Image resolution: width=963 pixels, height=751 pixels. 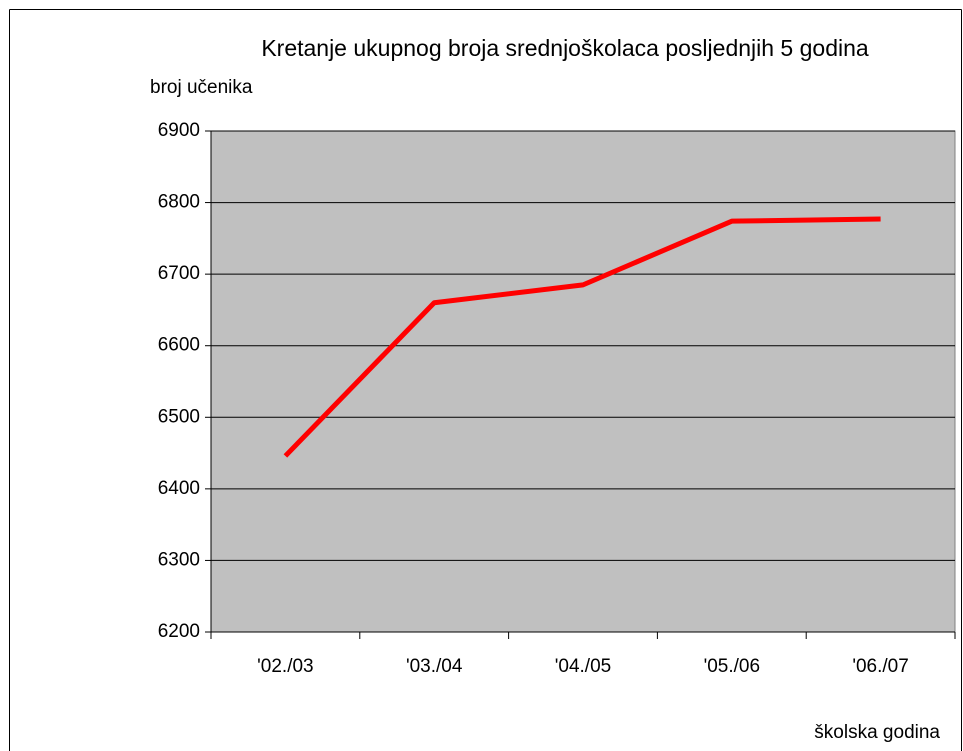 I want to click on x-tick-label: '03./04, so click(x=434, y=666).